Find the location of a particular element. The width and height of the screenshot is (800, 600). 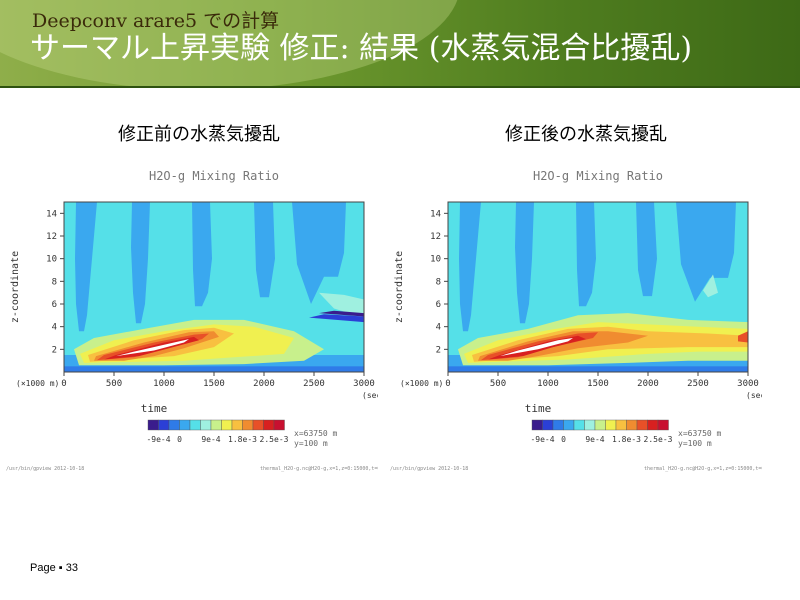

panel-heading-before: 修正前の水蒸気擾乱 is located at coordinates (199, 134).